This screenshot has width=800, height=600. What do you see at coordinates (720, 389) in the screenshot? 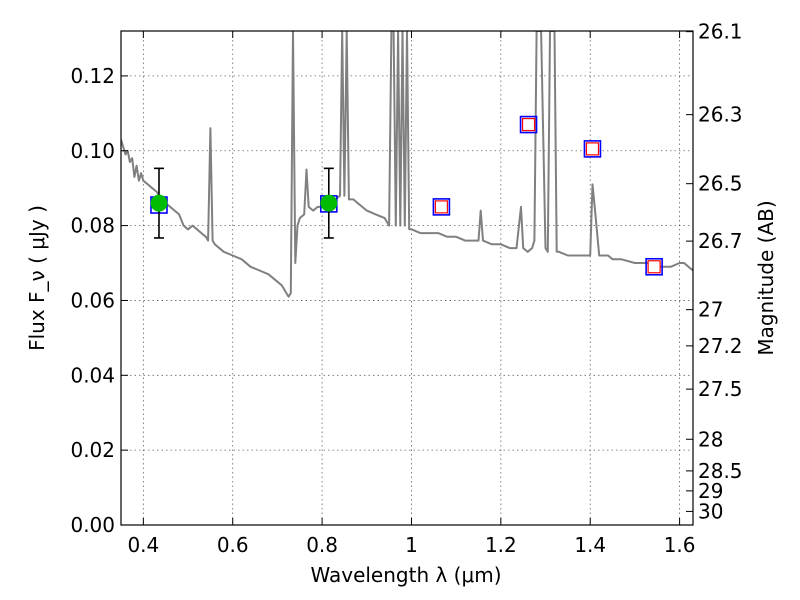
I see `y2-tick-label: 27.5` at bounding box center [720, 389].